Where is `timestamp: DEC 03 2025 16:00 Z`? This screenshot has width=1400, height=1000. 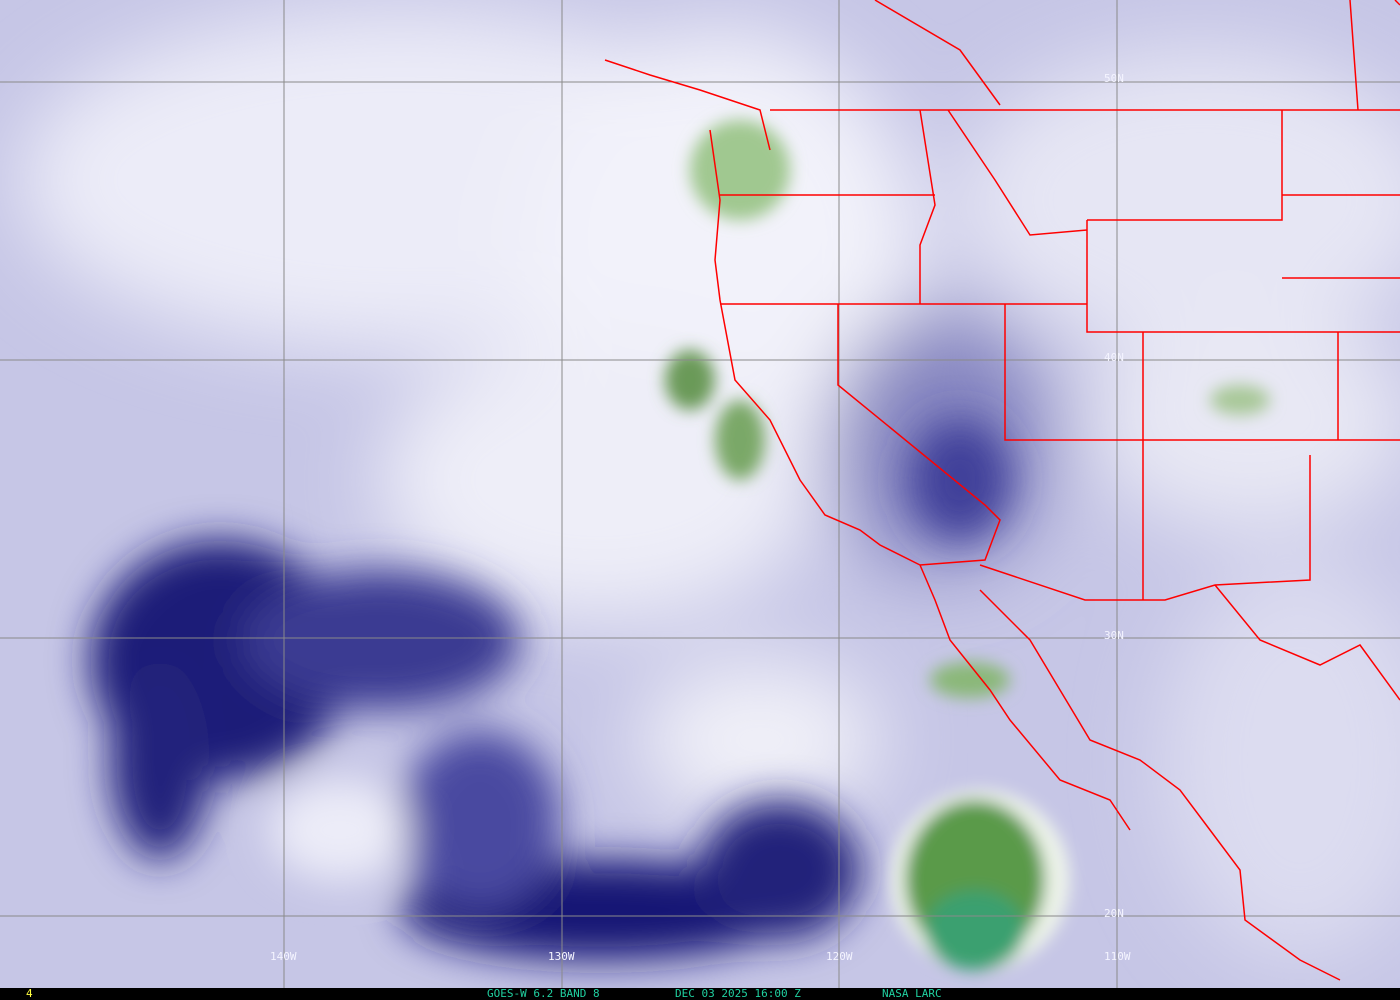 timestamp: DEC 03 2025 16:00 Z is located at coordinates (738, 993).